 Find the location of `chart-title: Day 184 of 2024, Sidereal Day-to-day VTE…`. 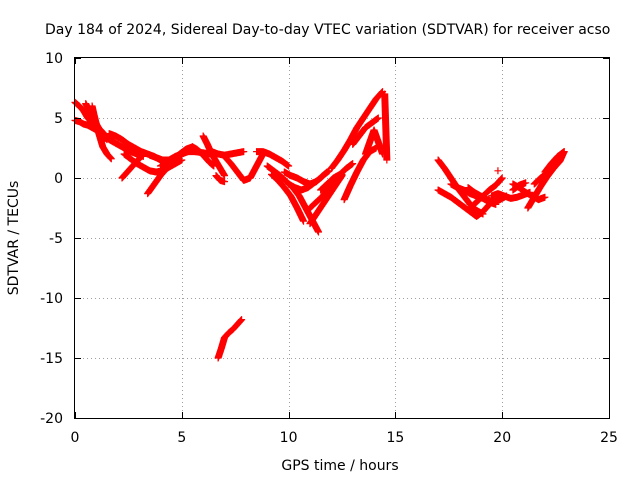

chart-title: Day 184 of 2024, Sidereal Day-to-day VTE… is located at coordinates (327, 30).